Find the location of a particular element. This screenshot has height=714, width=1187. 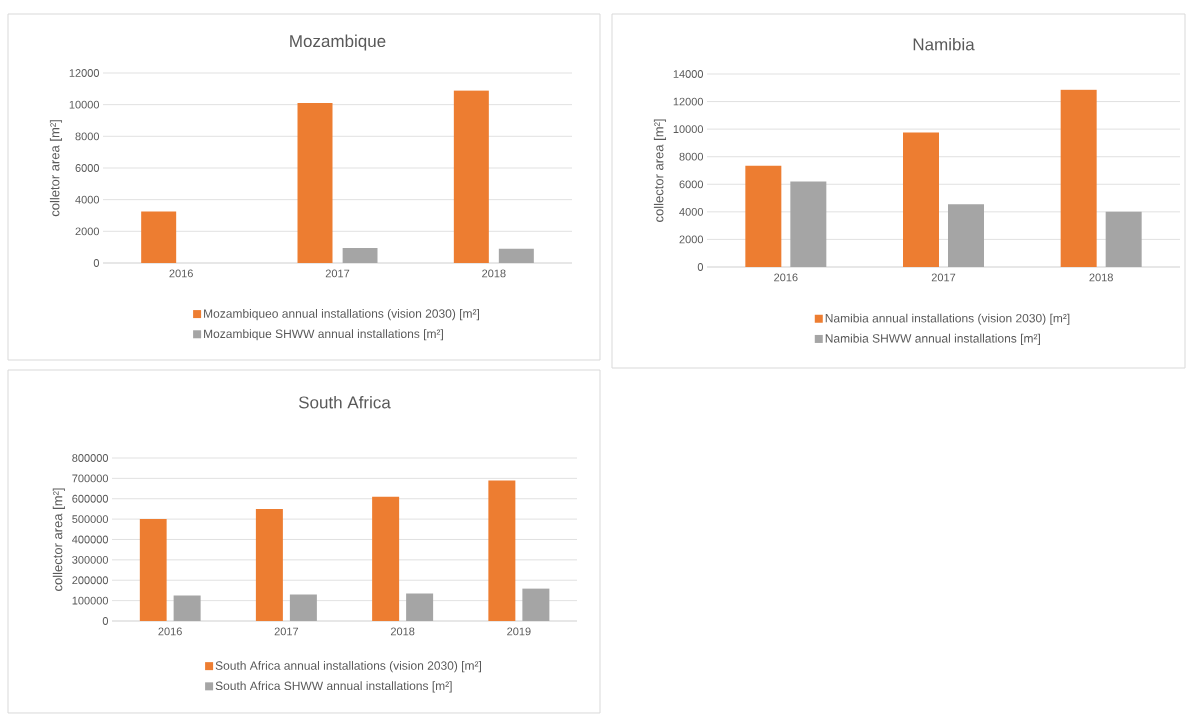

legend-label: Namibia SHWW annual installations [m²] is located at coordinates (932, 339).